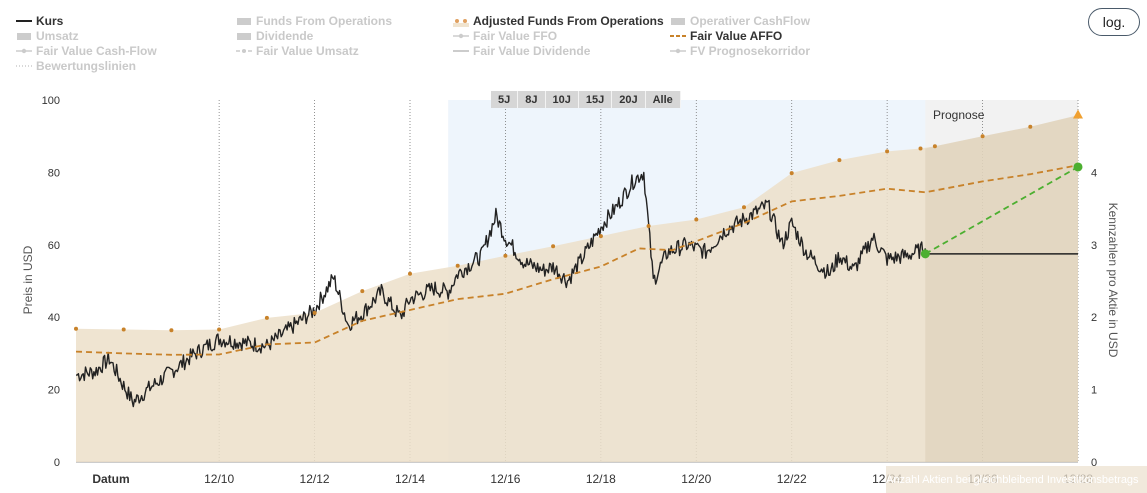 Image resolution: width=1147 pixels, height=493 pixels. I want to click on zoom-button-20j: 20J, so click(629, 99).